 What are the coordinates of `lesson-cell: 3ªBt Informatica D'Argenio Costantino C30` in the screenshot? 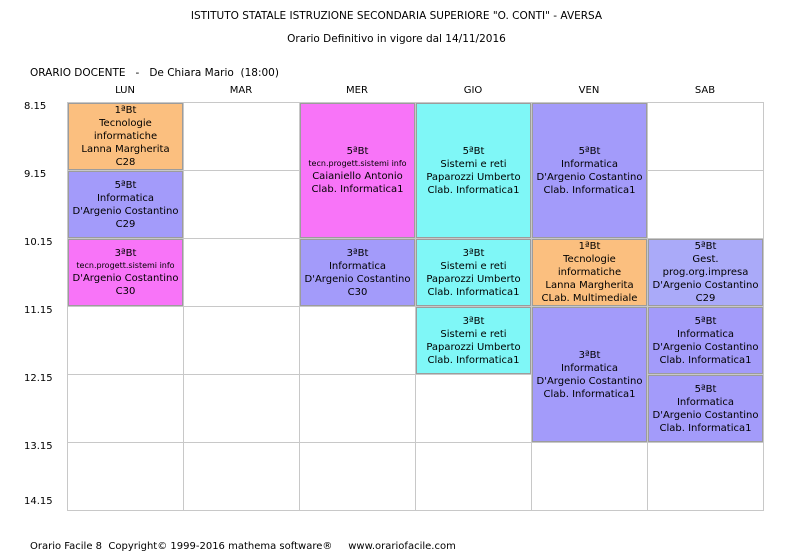 It's located at (357, 272).